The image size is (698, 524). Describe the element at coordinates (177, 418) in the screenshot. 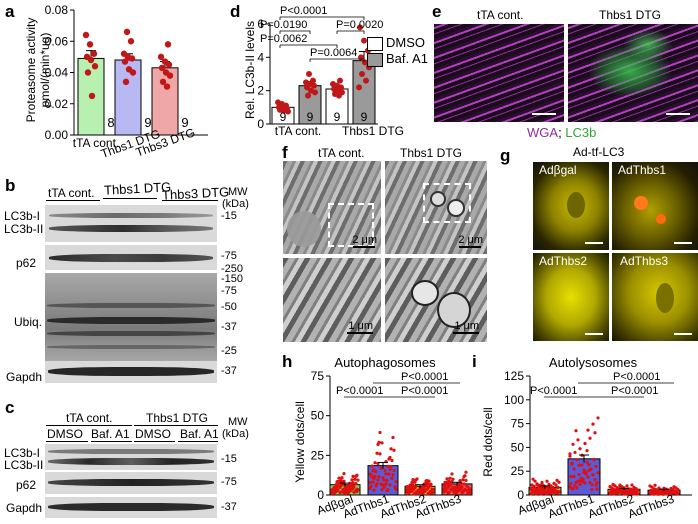

I see `blot-c-group-2: Thbs1 DTG` at that location.